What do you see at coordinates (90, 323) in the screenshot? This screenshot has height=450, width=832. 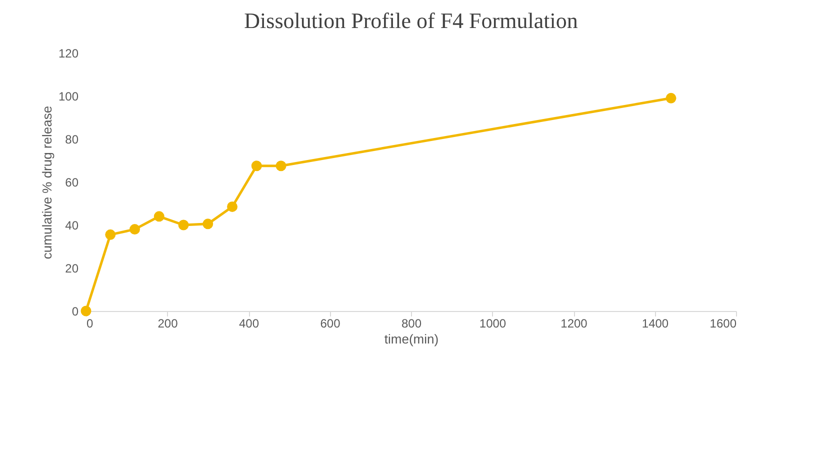 I see `x-tick-label: 0` at bounding box center [90, 323].